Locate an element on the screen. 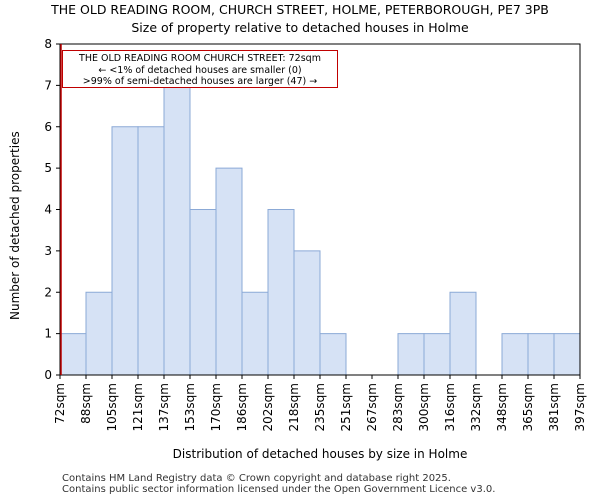 The image size is (600, 500). x-tick-label: 235sqm is located at coordinates (320, 407).